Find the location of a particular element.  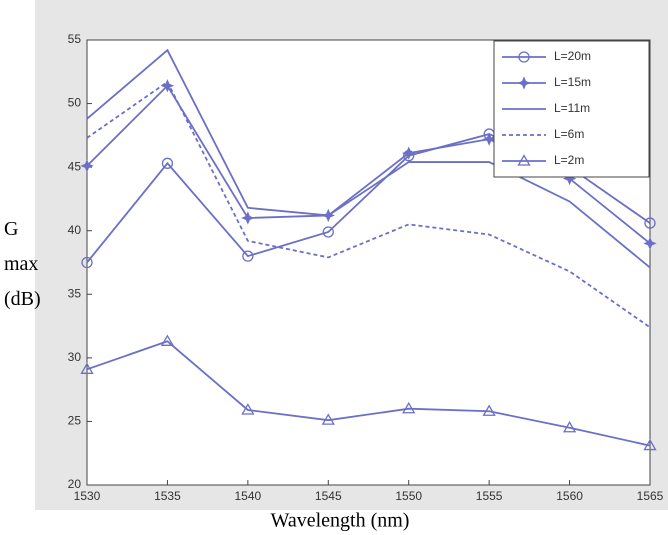

legend-label: L=20m is located at coordinates (572, 56).